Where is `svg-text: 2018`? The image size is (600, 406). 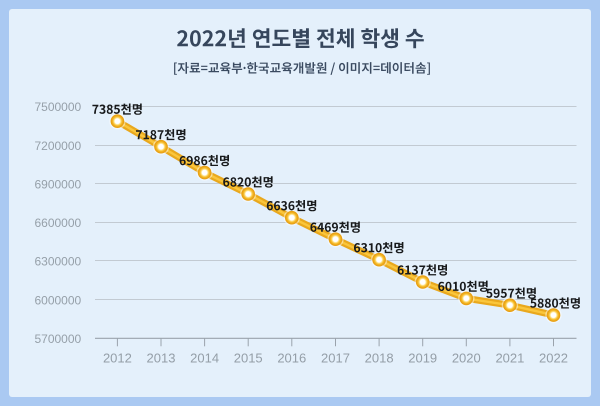 svg-text: 2018 is located at coordinates (379, 358).